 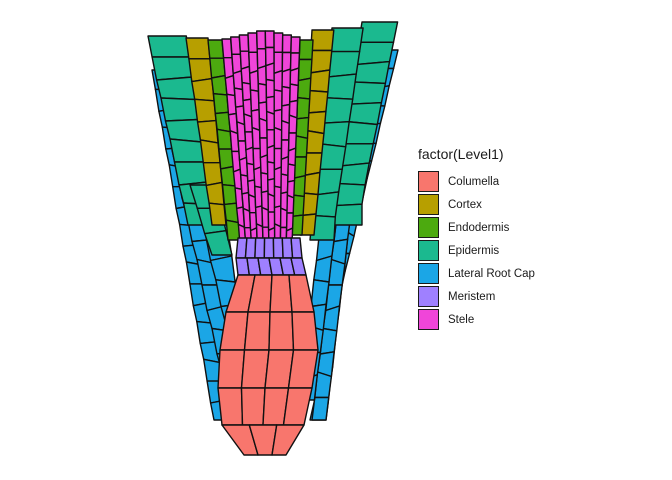 What do you see at coordinates (461, 319) in the screenshot?
I see `legend-label: Stele` at bounding box center [461, 319].